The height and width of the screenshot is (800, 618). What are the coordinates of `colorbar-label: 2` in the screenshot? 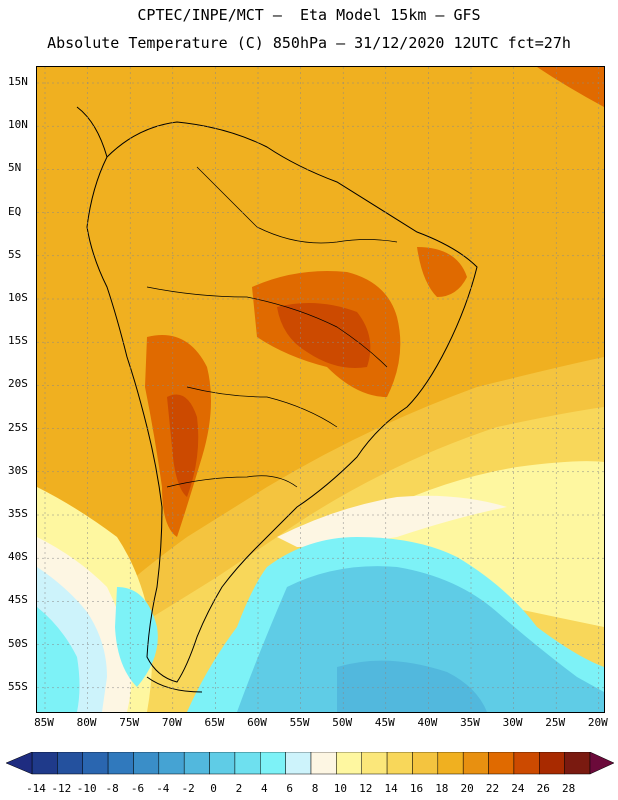 It's located at (239, 788).